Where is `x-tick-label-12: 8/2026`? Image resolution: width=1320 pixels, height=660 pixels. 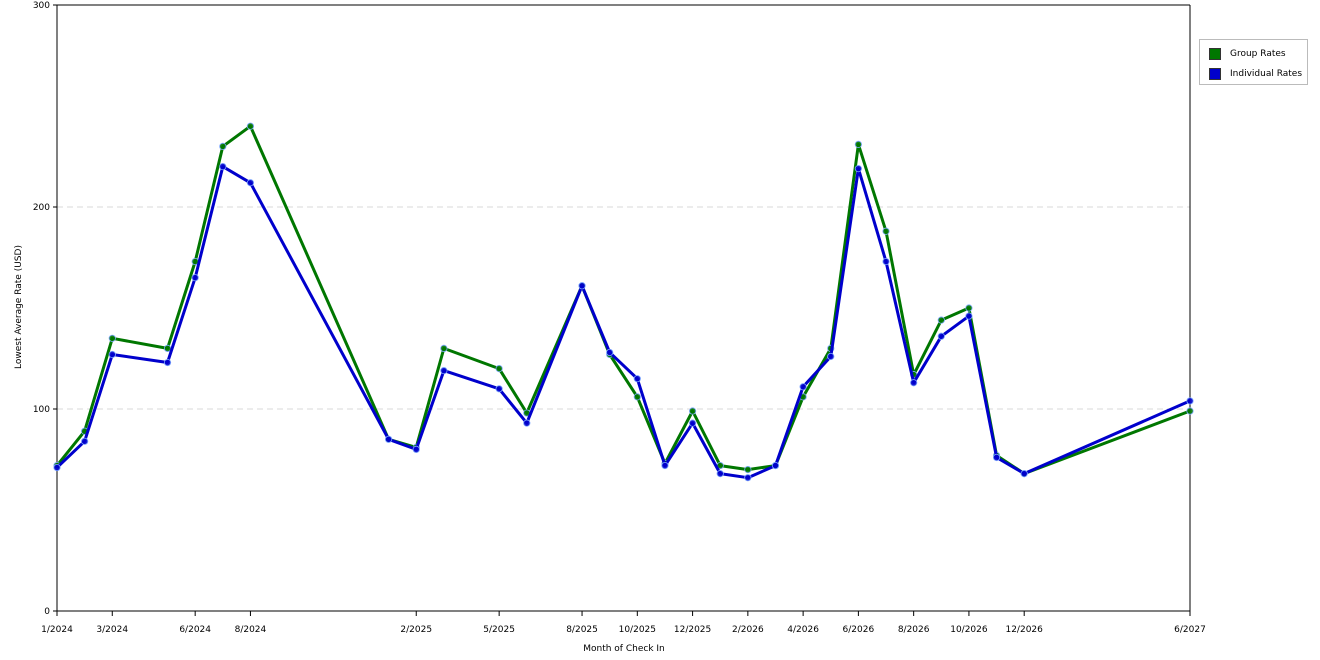 x-tick-label-12: 8/2026 is located at coordinates (914, 630).